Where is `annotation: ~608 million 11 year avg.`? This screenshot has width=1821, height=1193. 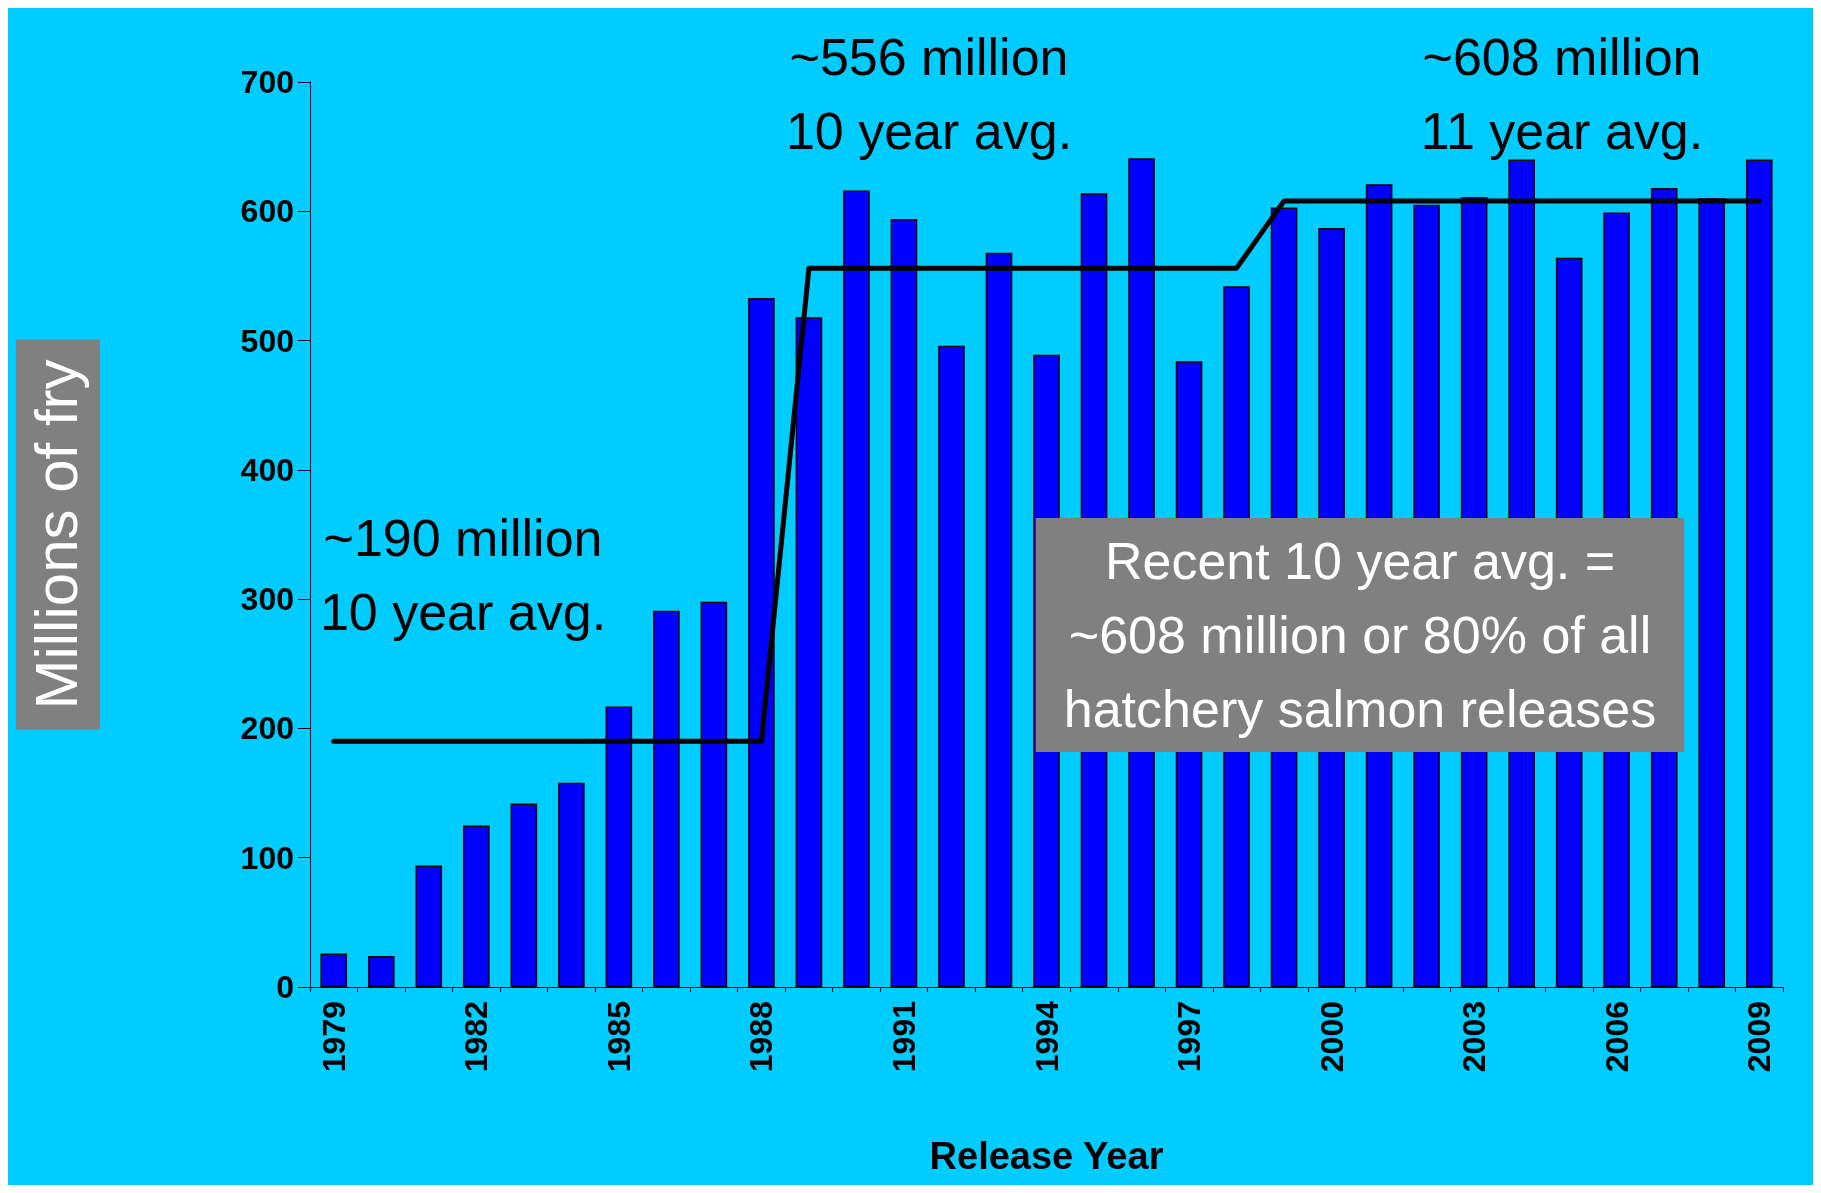
annotation: ~608 million 11 year avg. is located at coordinates (1562, 94).